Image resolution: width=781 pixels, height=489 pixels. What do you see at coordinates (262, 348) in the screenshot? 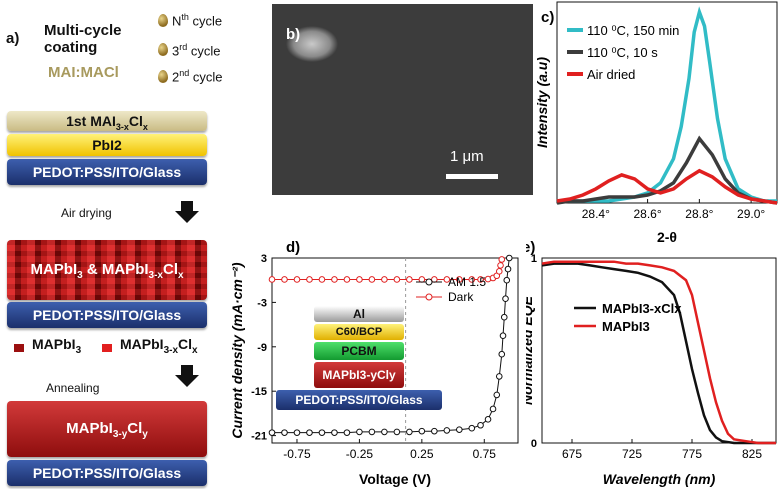
I see `y-tick-label: -9` at bounding box center [262, 348].